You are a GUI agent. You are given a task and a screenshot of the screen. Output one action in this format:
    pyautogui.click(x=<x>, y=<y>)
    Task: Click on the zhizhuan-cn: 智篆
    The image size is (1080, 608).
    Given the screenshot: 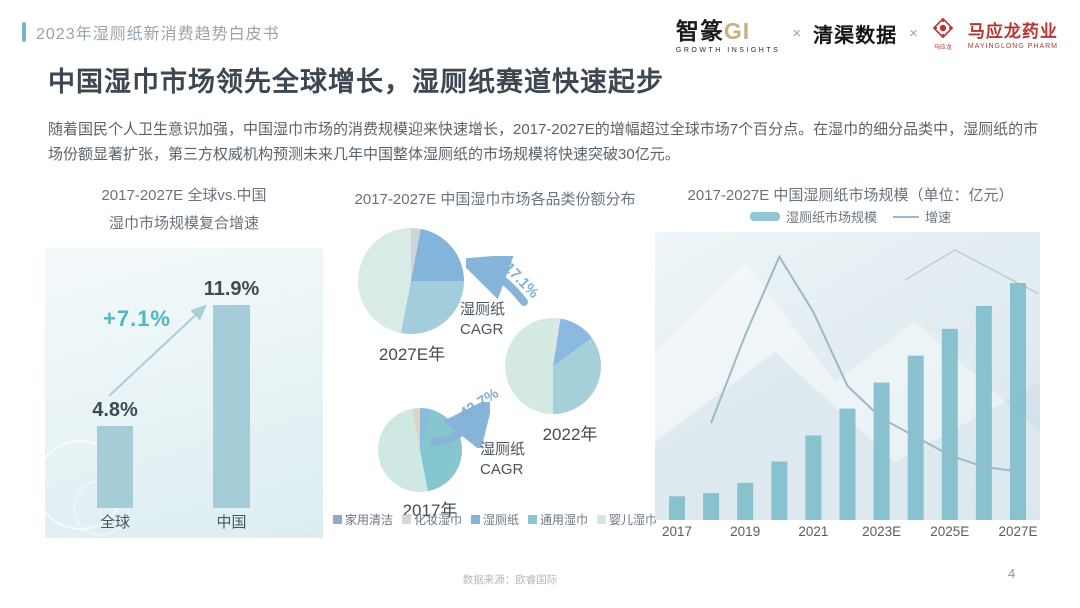 What is the action you would take?
    pyautogui.click(x=699, y=31)
    